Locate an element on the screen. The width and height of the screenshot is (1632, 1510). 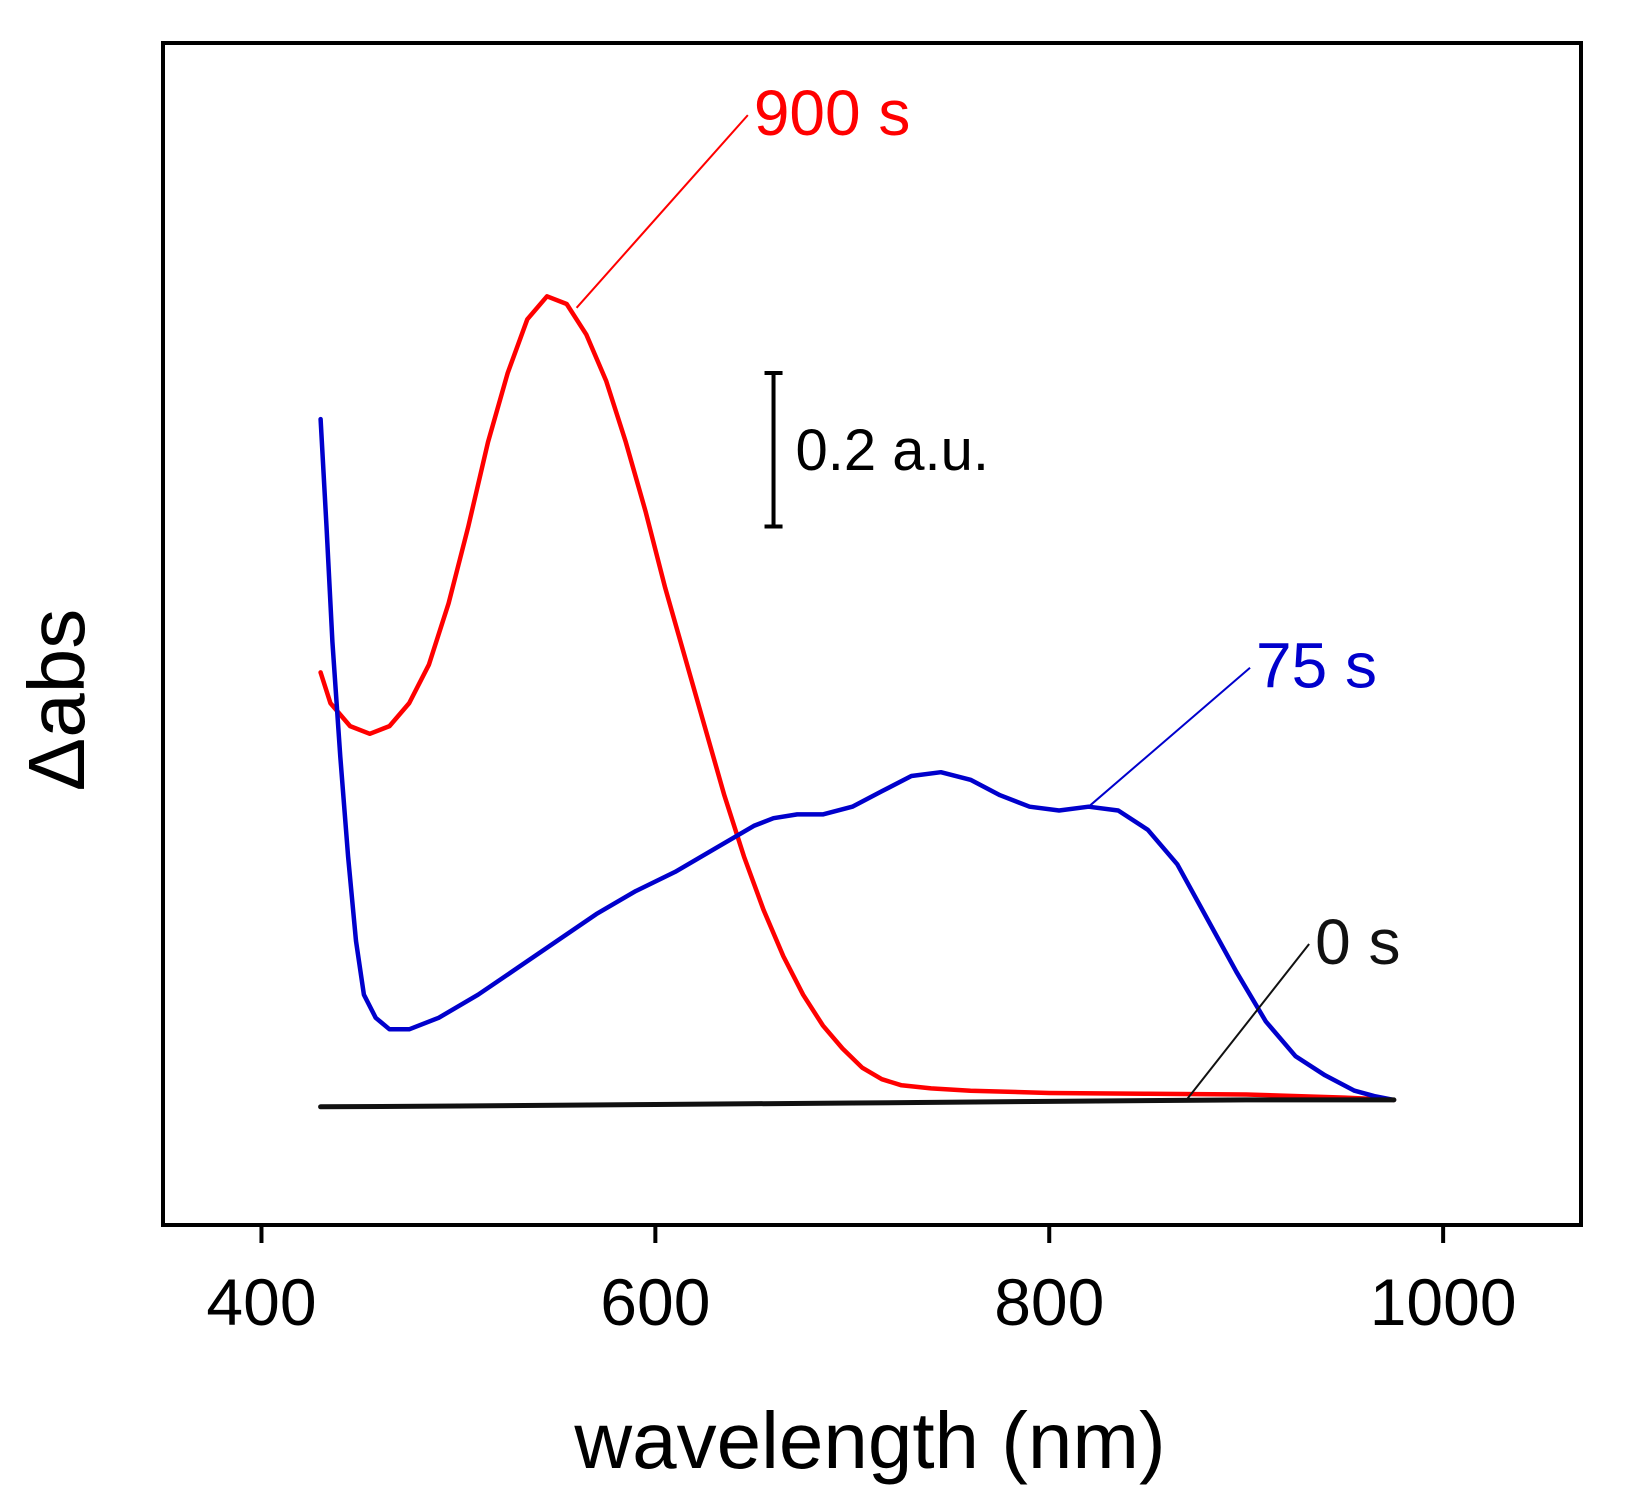
annotation-label-1: 75 s is located at coordinates (1316, 666).